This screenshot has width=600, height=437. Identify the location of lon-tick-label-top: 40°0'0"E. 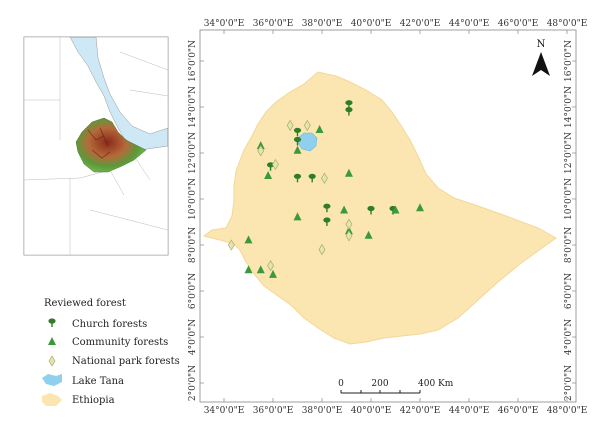
(371, 24).